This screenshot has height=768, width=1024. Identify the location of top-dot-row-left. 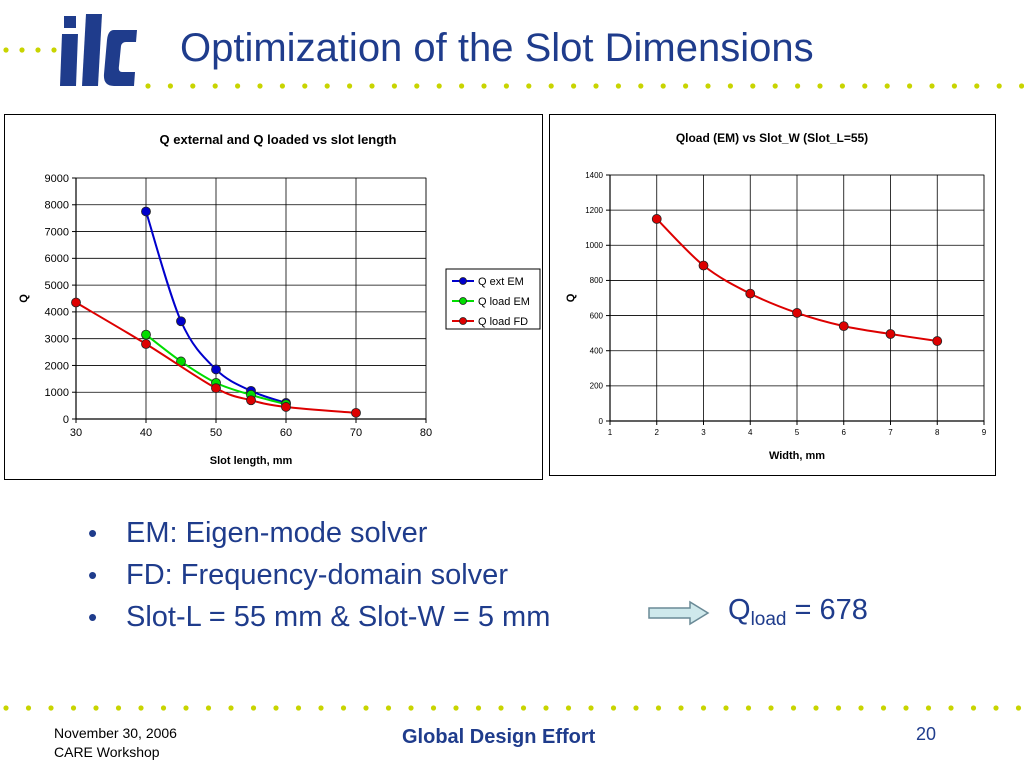
(30, 50).